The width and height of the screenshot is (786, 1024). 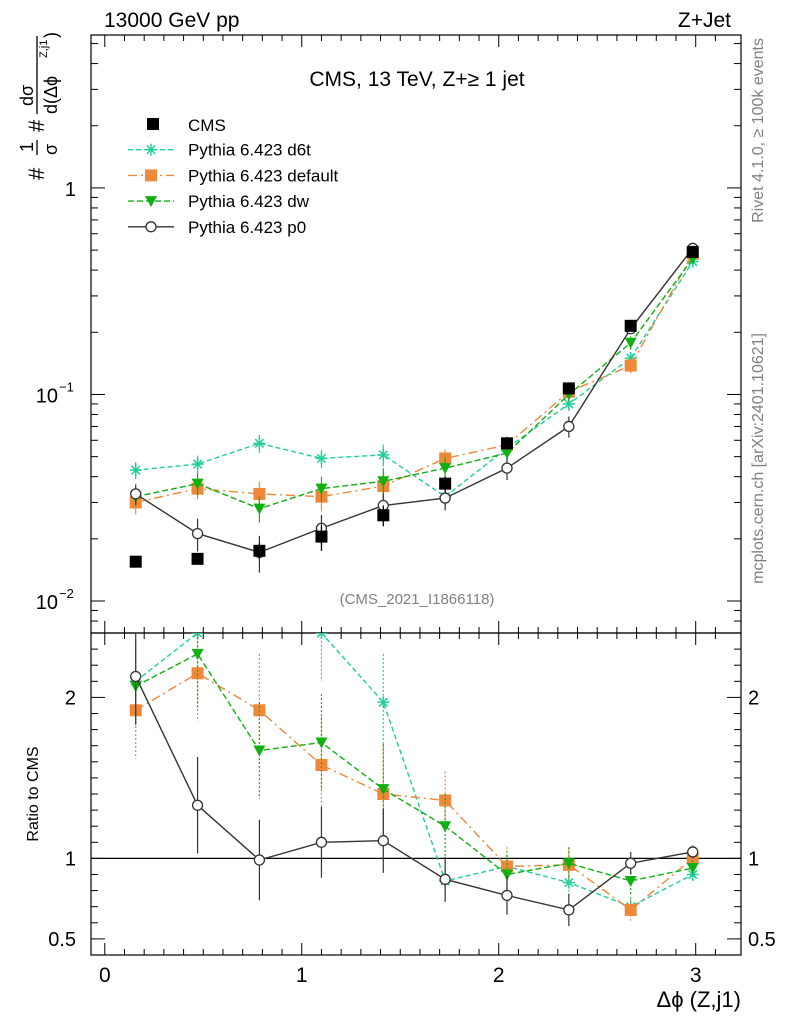 I want to click on ylabel-frac2-den: d(Δϕ, so click(x=51, y=95).